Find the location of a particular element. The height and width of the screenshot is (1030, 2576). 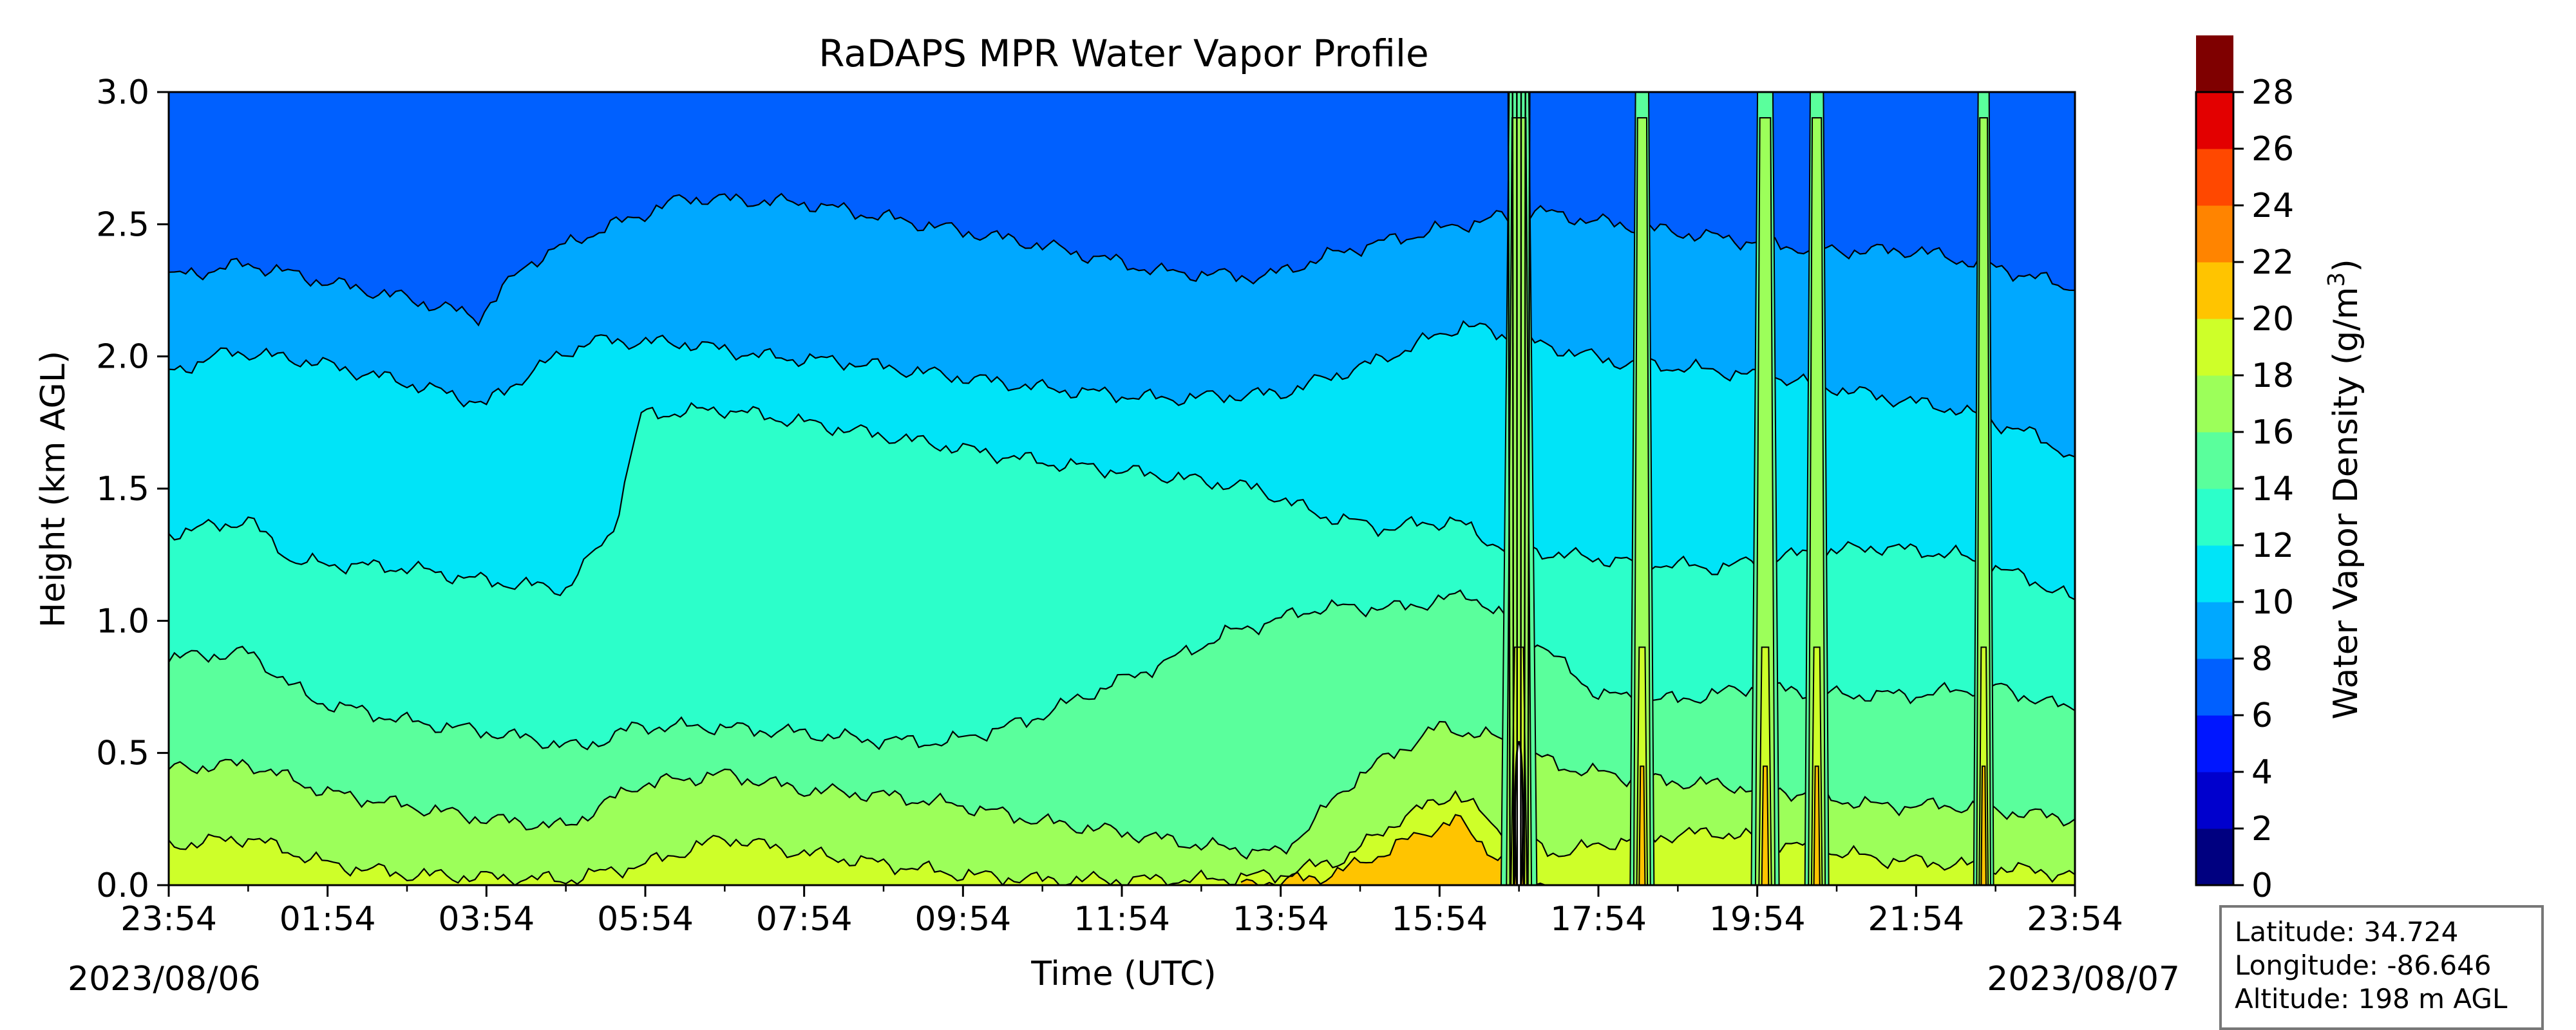

colorbar-tick-label: 12 is located at coordinates (2272, 546).